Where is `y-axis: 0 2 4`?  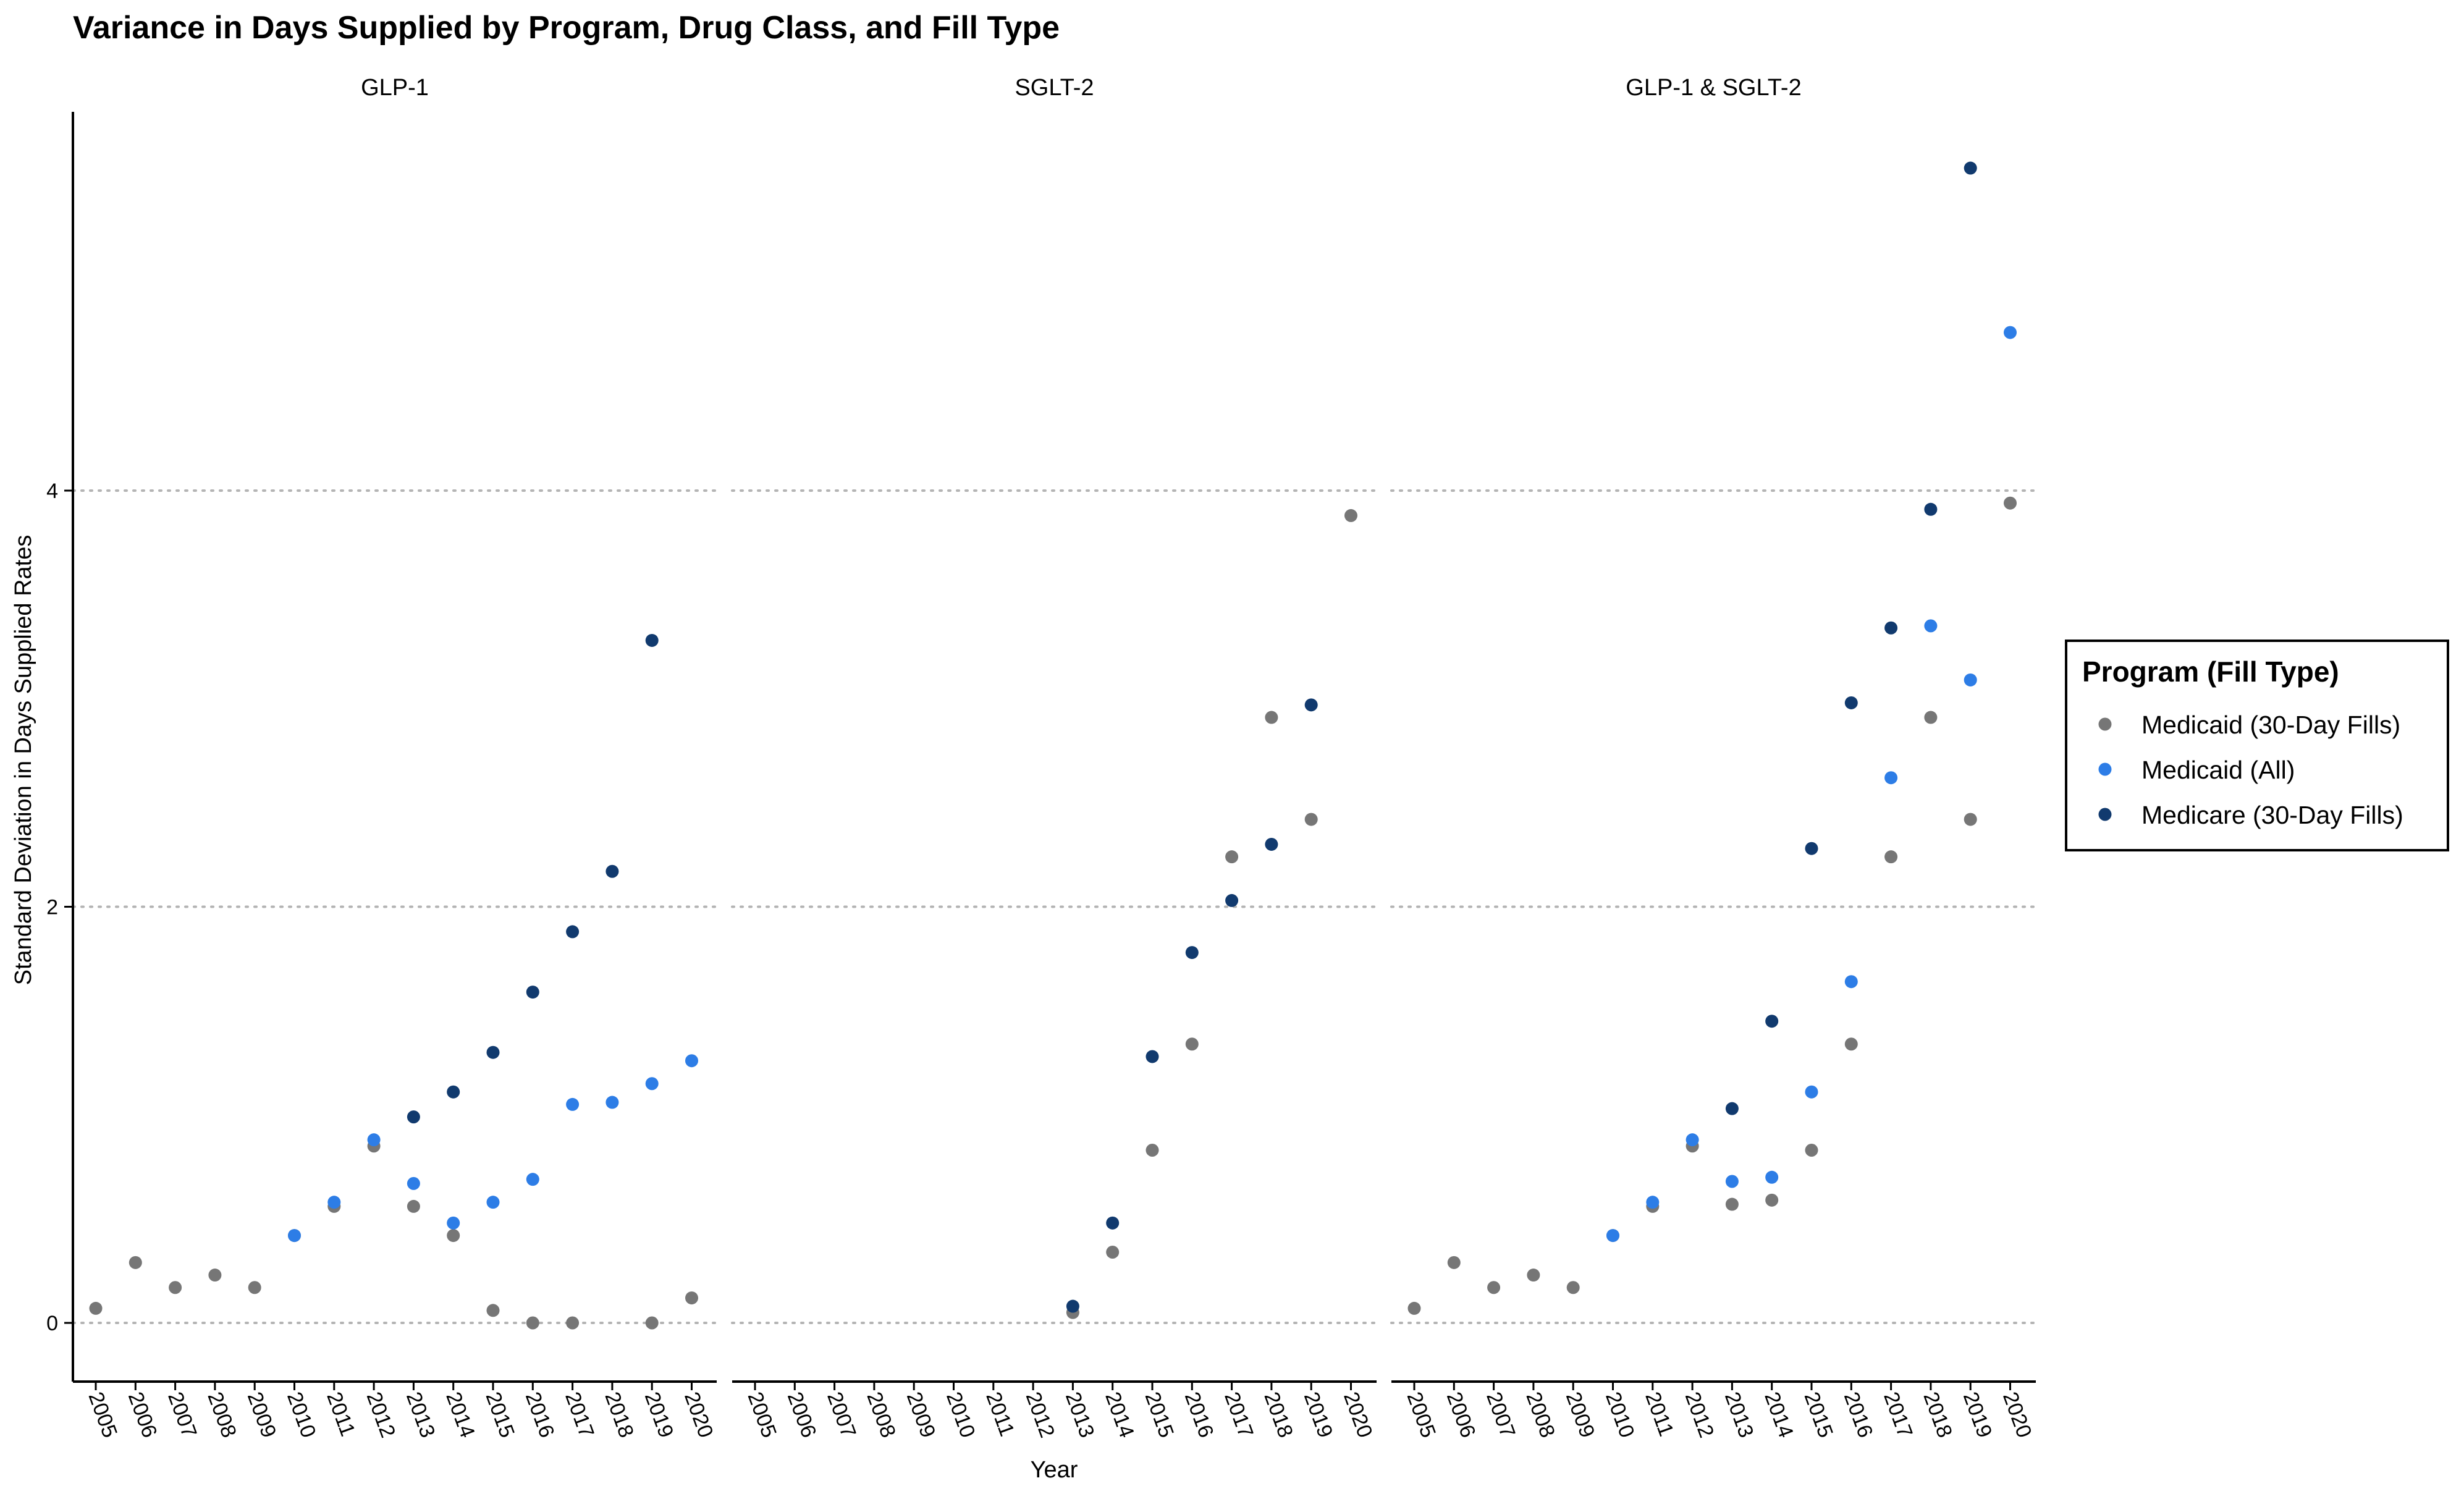
y-axis: 0 2 4 is located at coordinates (60, 747).